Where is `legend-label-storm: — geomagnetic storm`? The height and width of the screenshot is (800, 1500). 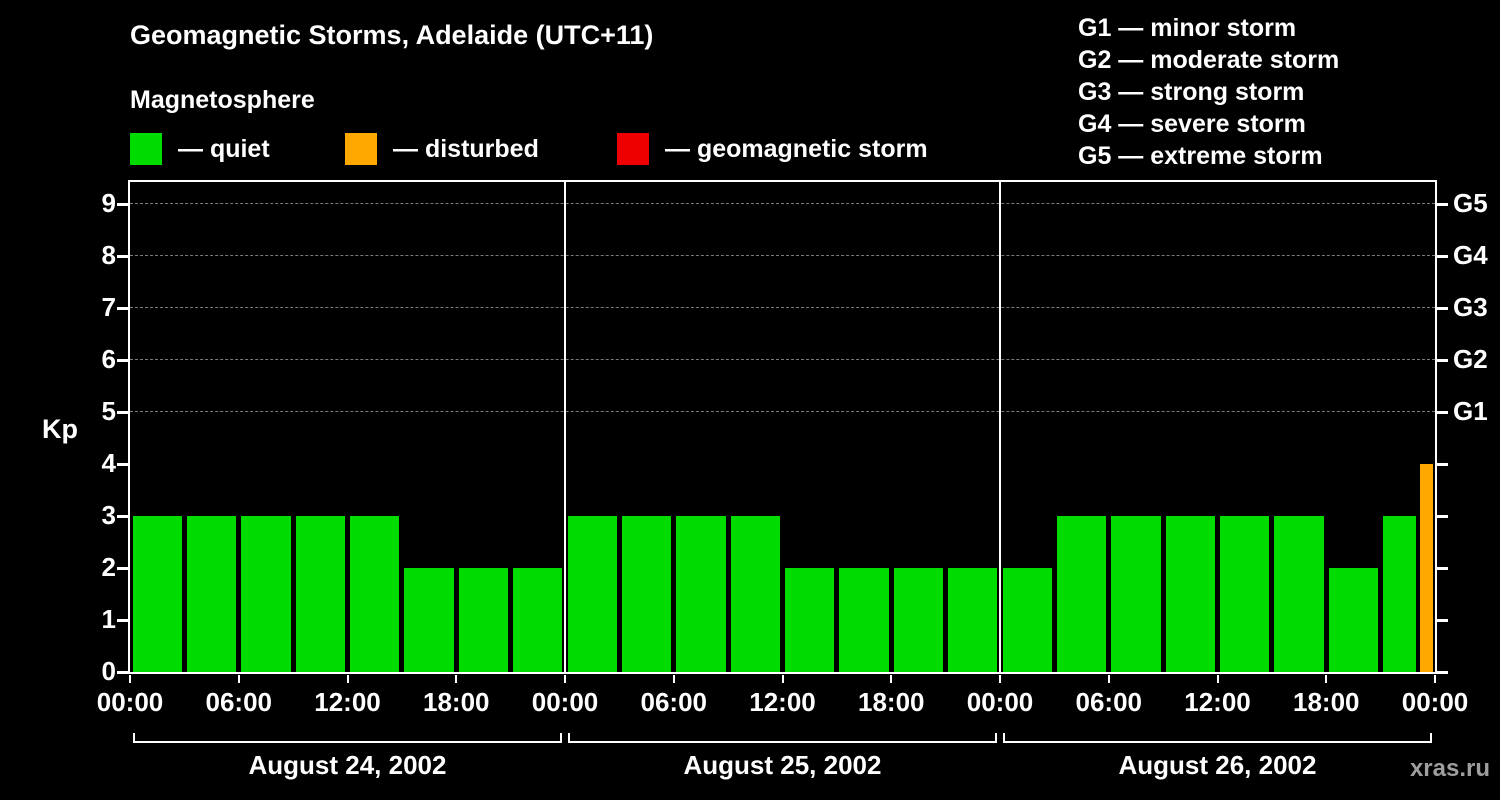 legend-label-storm: — geomagnetic storm is located at coordinates (796, 148).